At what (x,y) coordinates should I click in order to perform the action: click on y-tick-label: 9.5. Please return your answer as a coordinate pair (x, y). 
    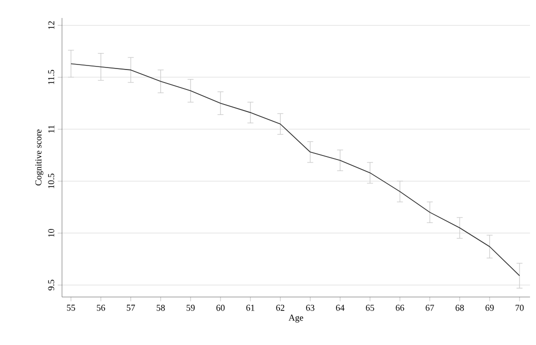
    Looking at the image, I should click on (51, 285).